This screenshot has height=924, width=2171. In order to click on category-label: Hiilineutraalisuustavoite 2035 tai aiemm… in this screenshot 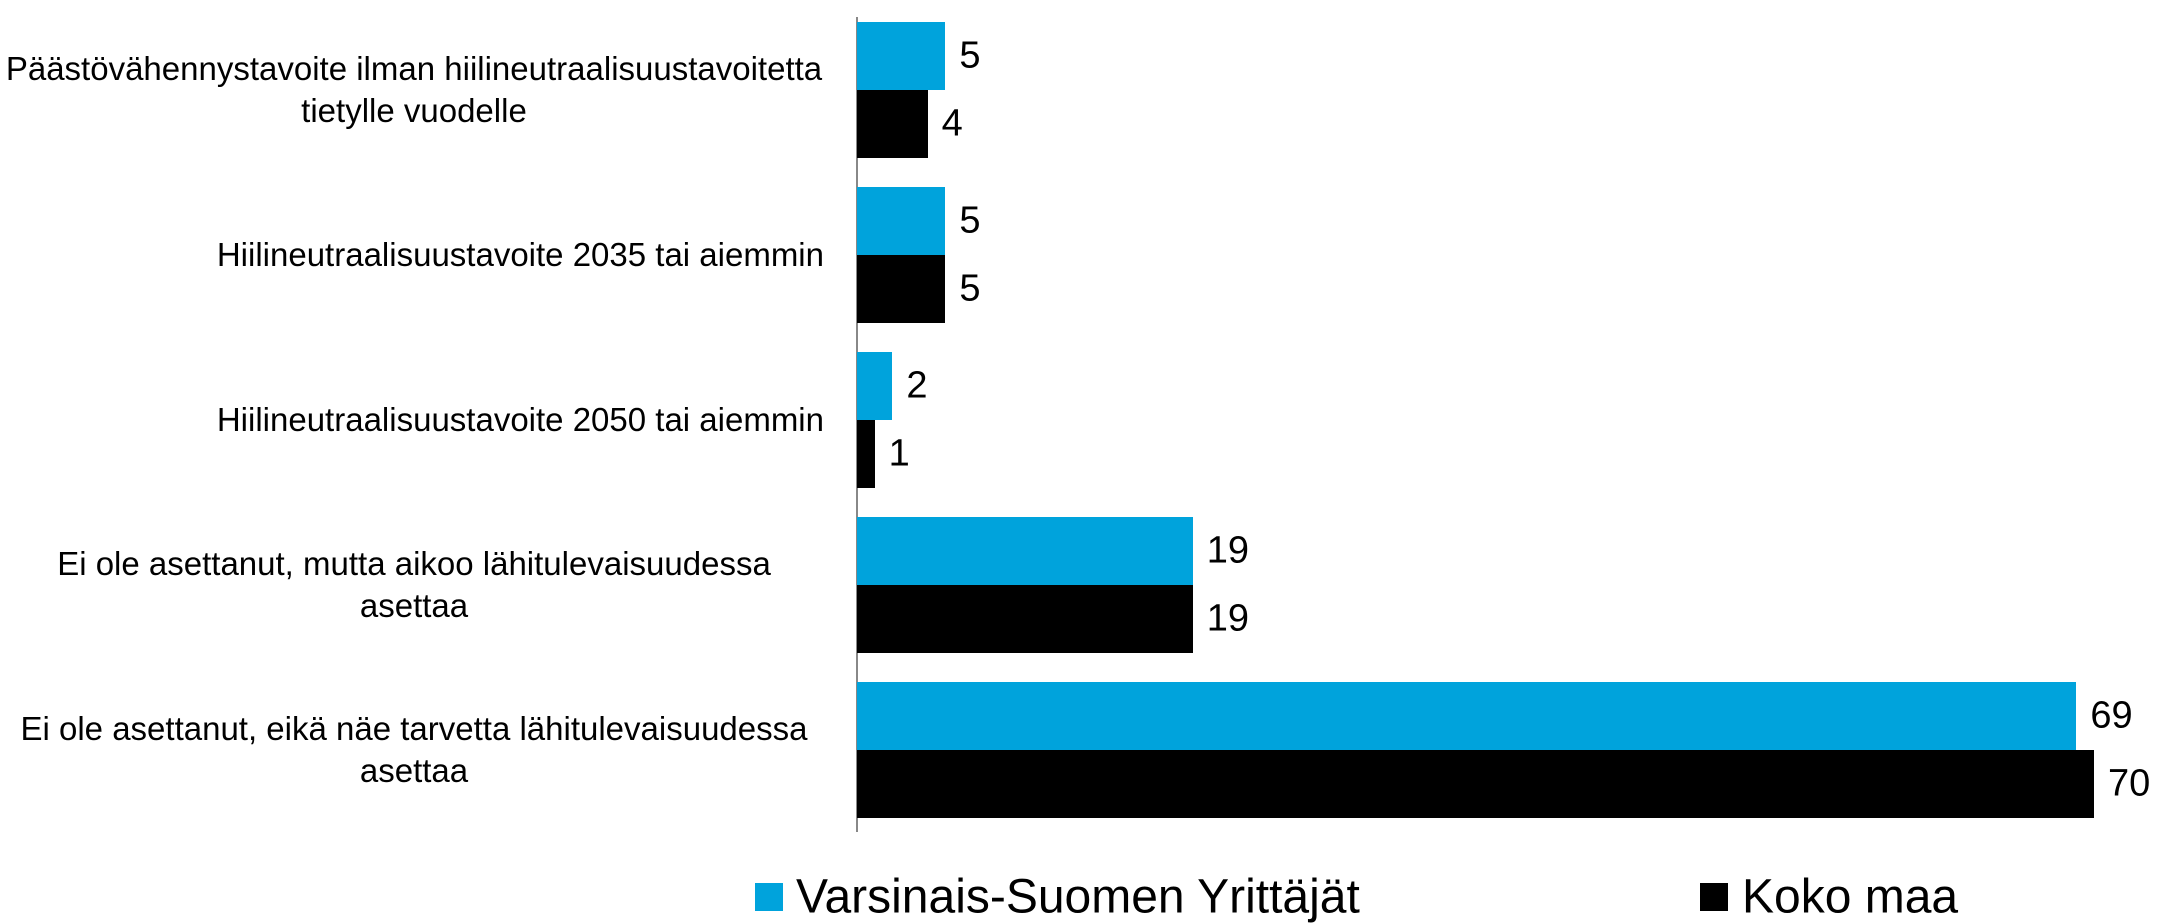, I will do `click(520, 254)`.